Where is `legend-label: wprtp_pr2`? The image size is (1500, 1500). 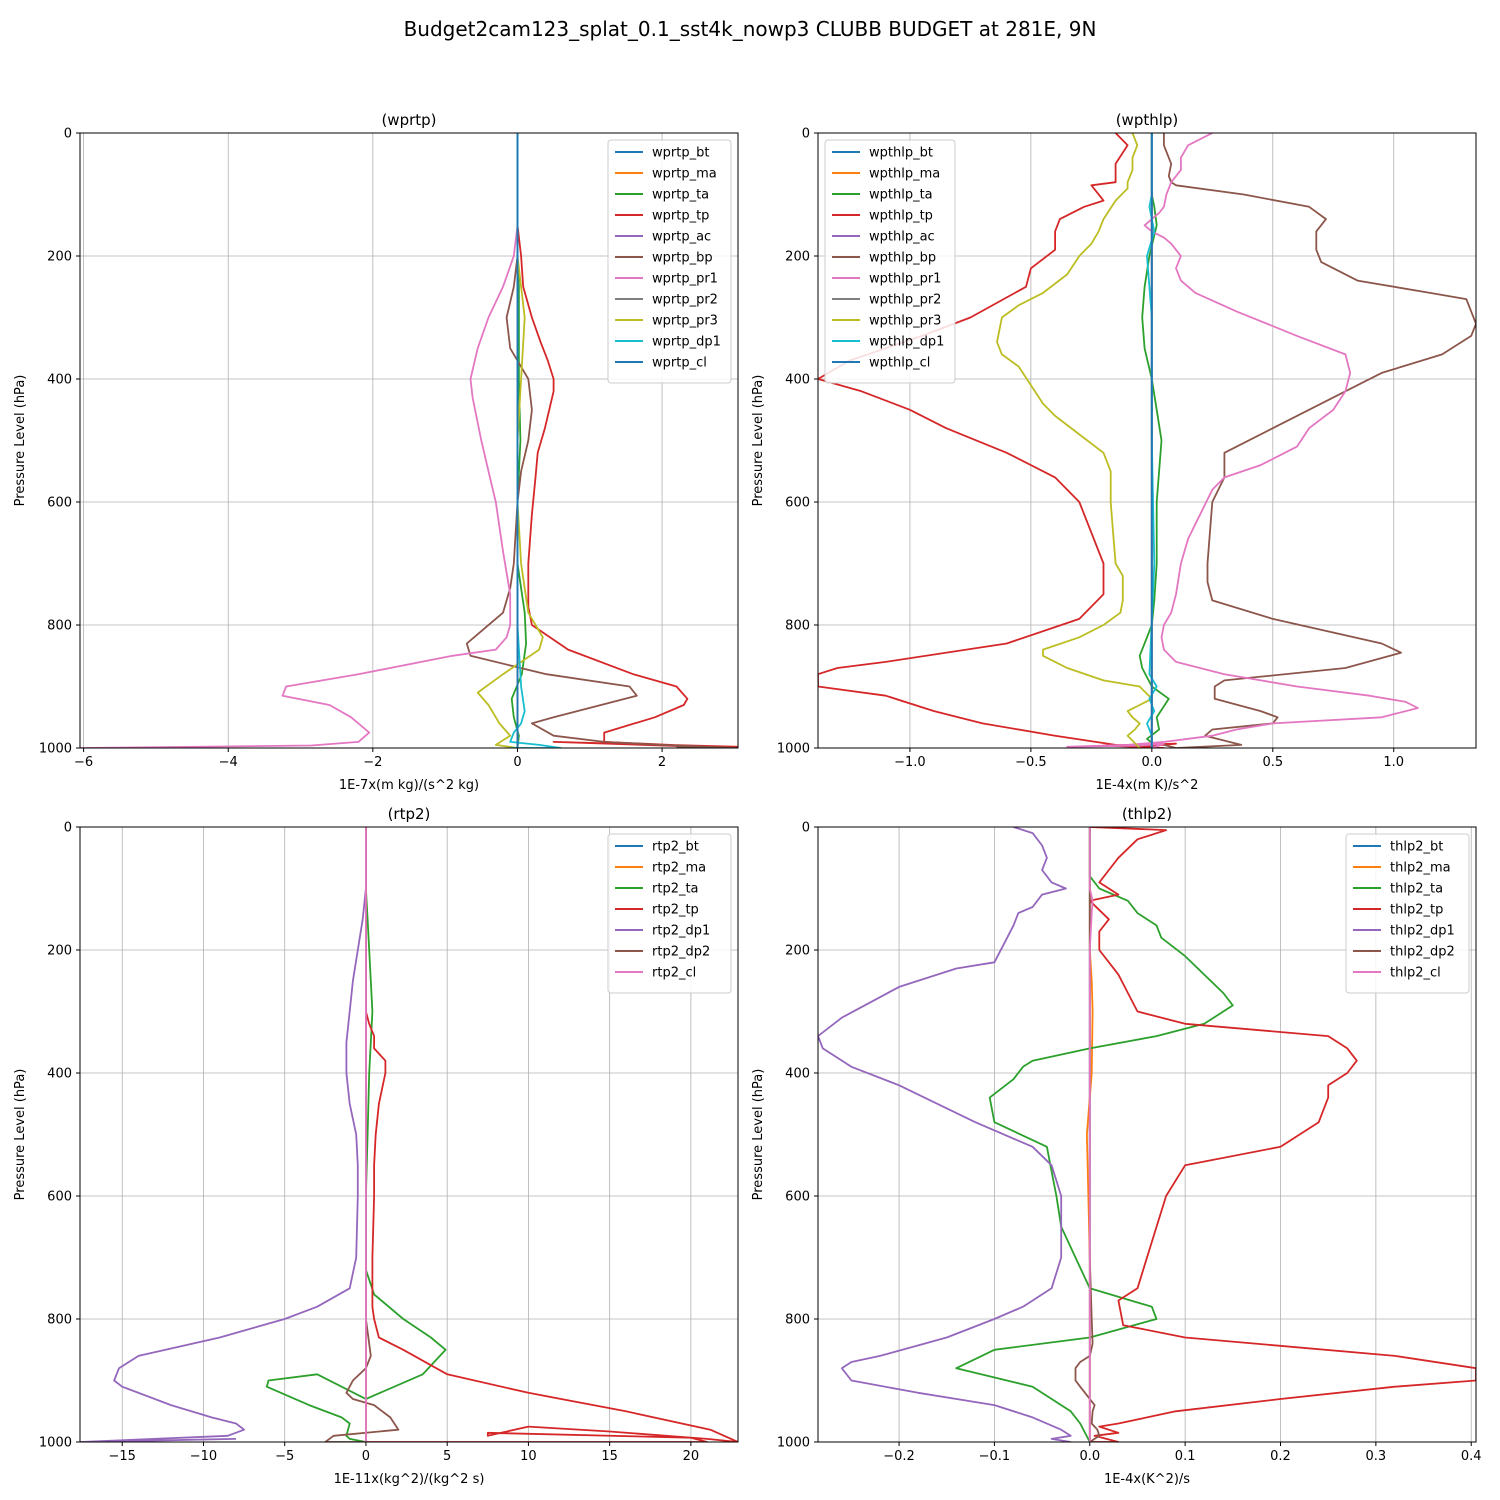
legend-label: wprtp_pr2 is located at coordinates (685, 300).